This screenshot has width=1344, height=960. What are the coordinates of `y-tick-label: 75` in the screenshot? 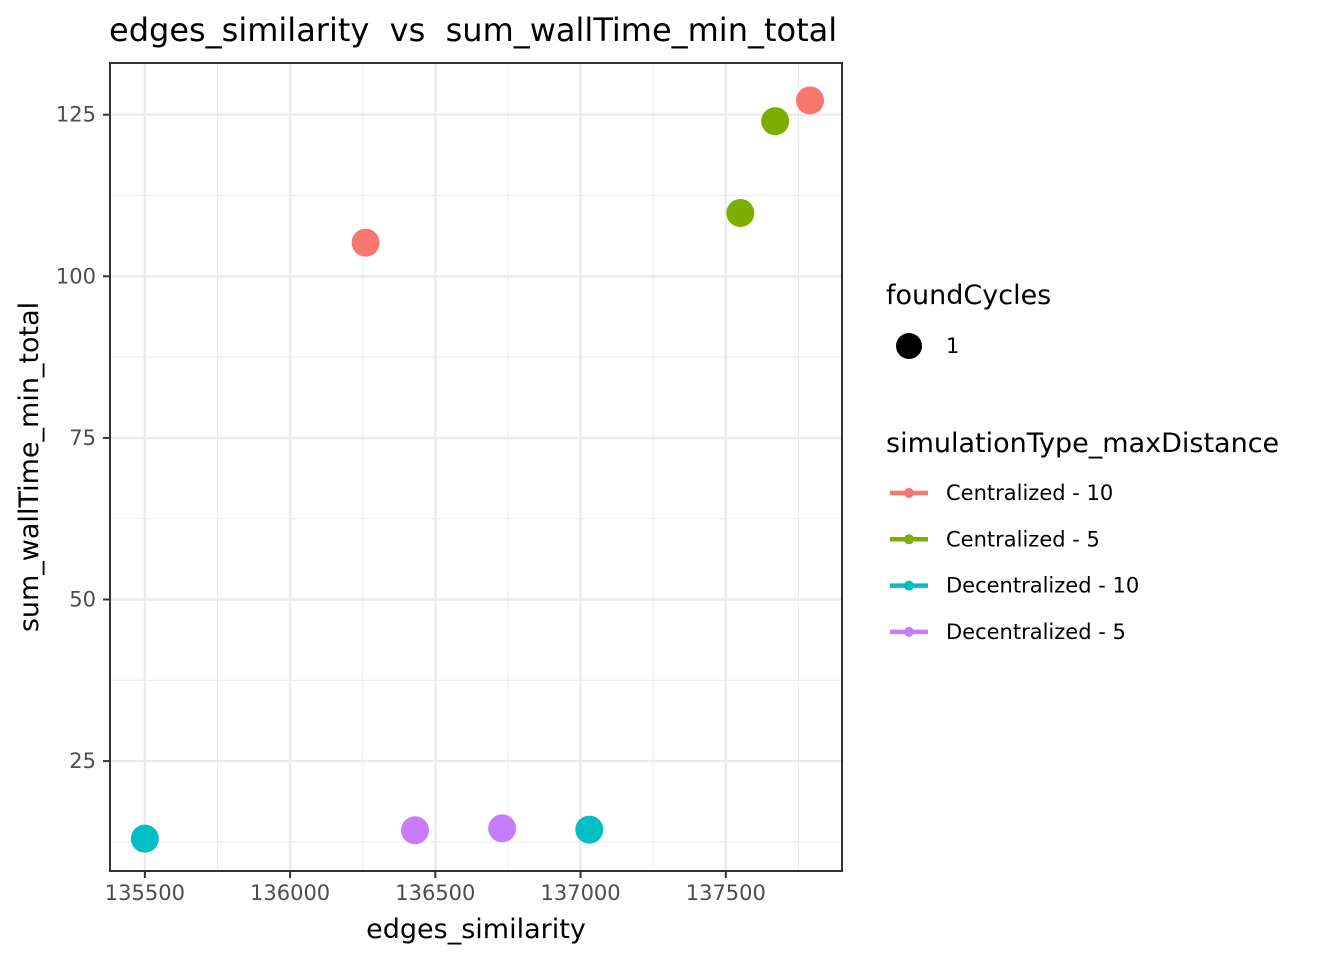 It's located at (82, 438).